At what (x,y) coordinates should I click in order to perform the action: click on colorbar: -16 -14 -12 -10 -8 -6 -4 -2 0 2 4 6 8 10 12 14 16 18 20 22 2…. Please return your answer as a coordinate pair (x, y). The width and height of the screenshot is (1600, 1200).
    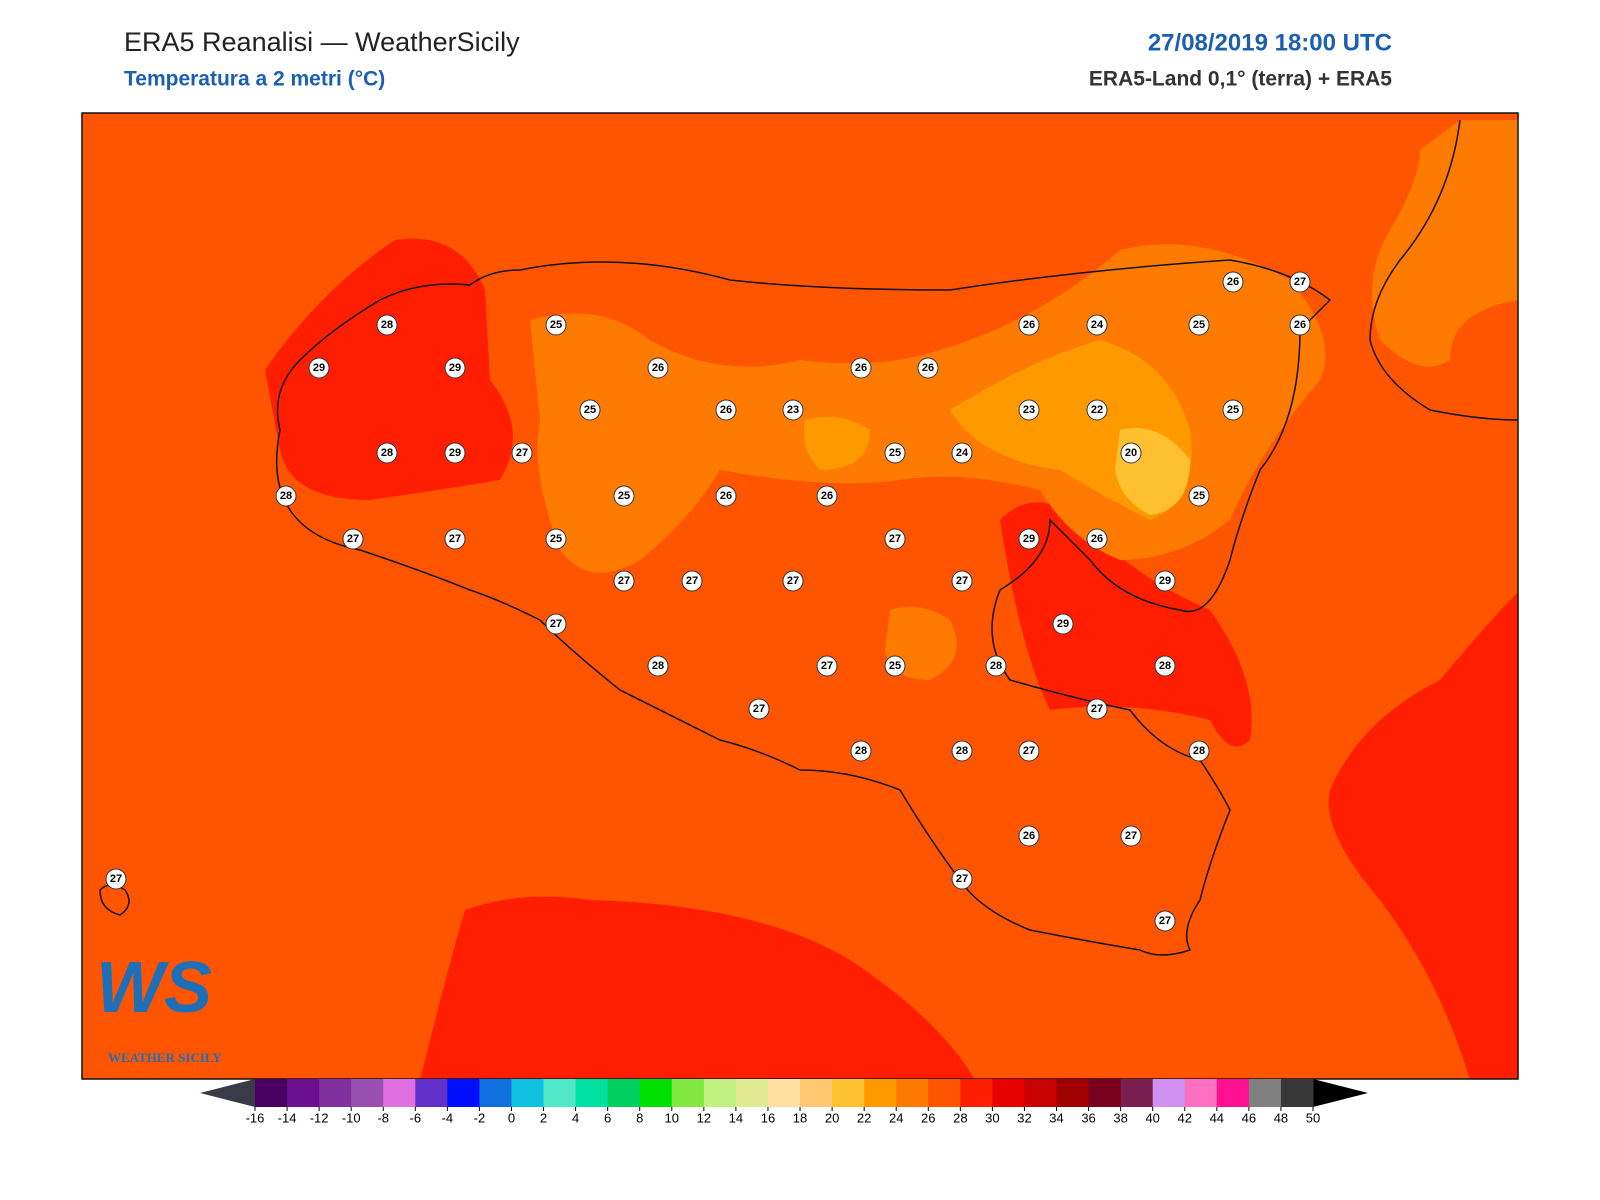
    Looking at the image, I should click on (784, 1102).